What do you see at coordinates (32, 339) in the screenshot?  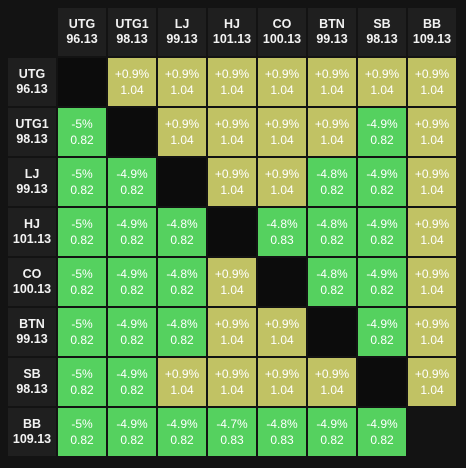 I see `row-header-stack: 99.13` at bounding box center [32, 339].